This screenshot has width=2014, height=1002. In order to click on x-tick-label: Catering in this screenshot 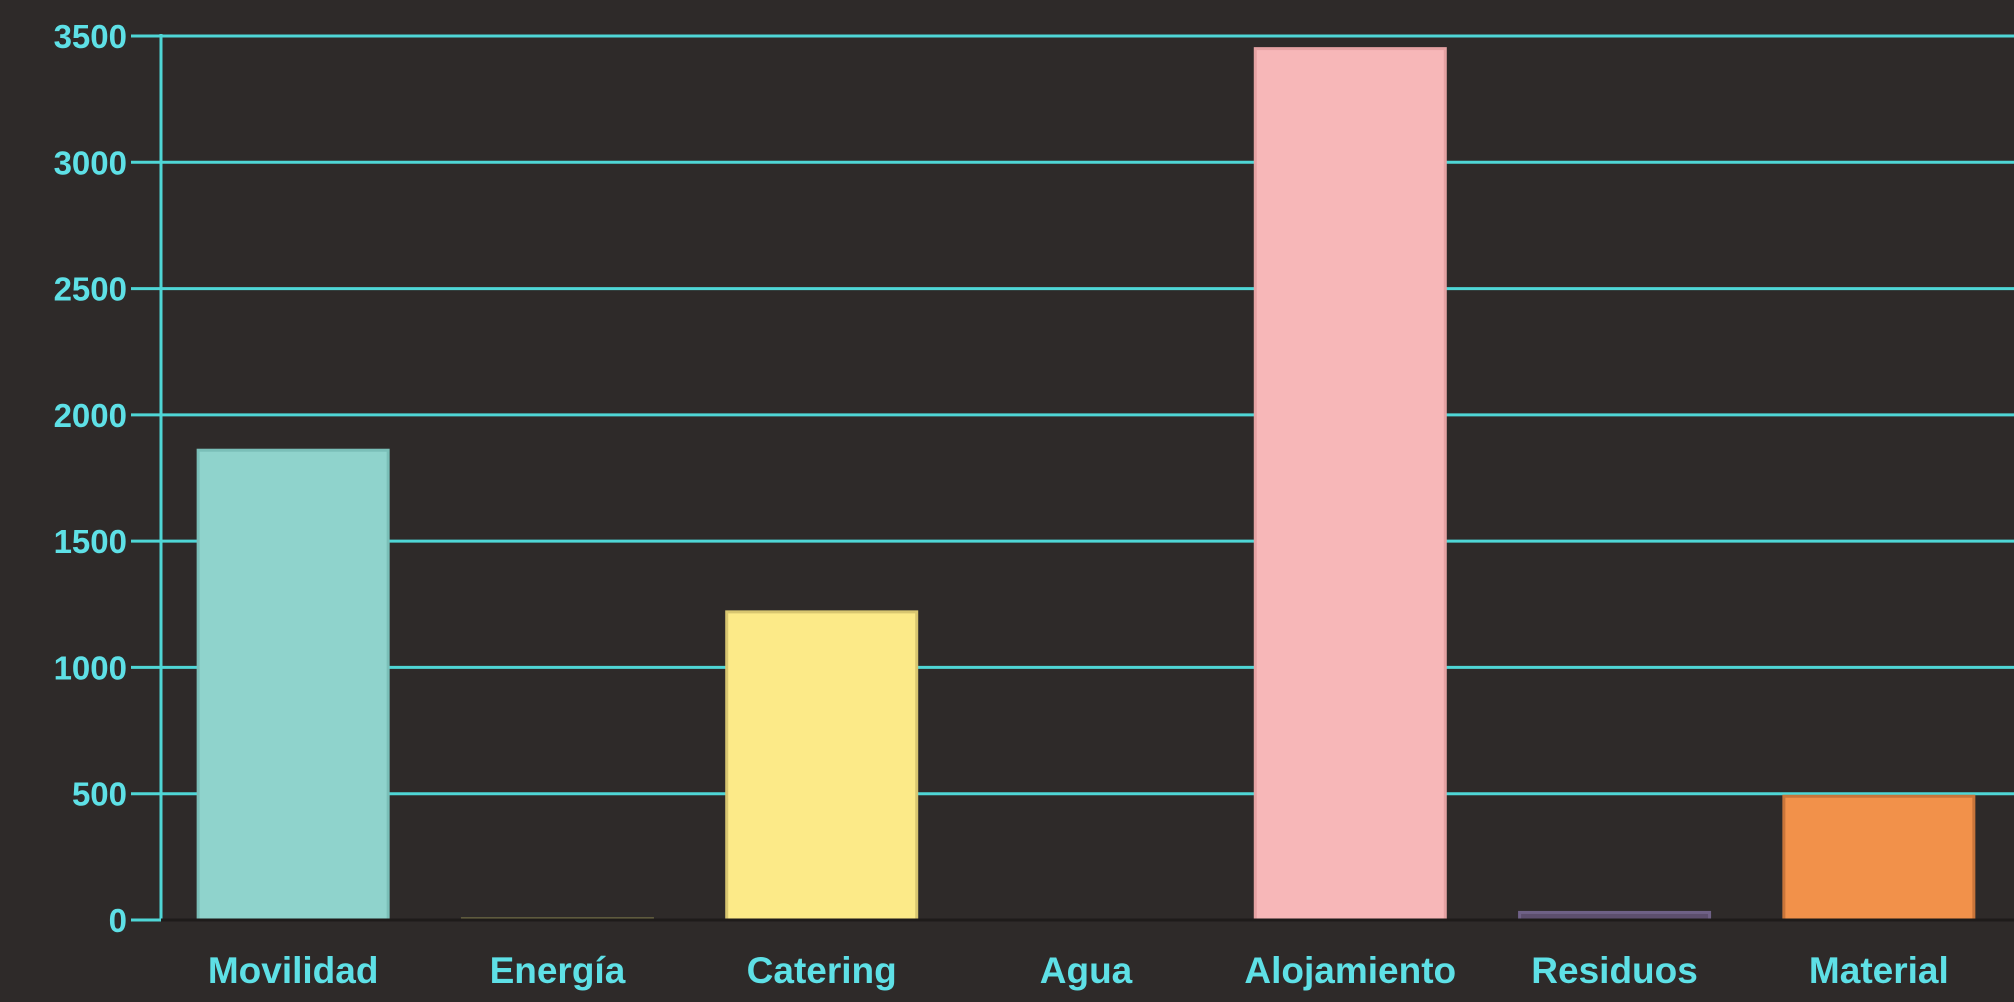, I will do `click(822, 970)`.